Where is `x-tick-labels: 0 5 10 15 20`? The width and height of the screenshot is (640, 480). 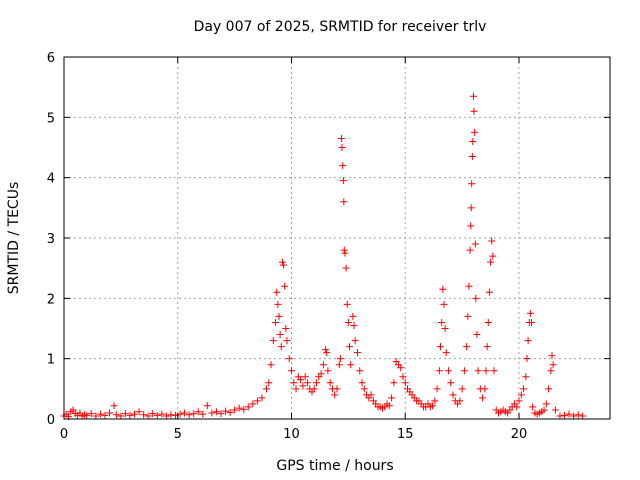 x-tick-labels: 0 5 10 15 20 is located at coordinates (293, 434).